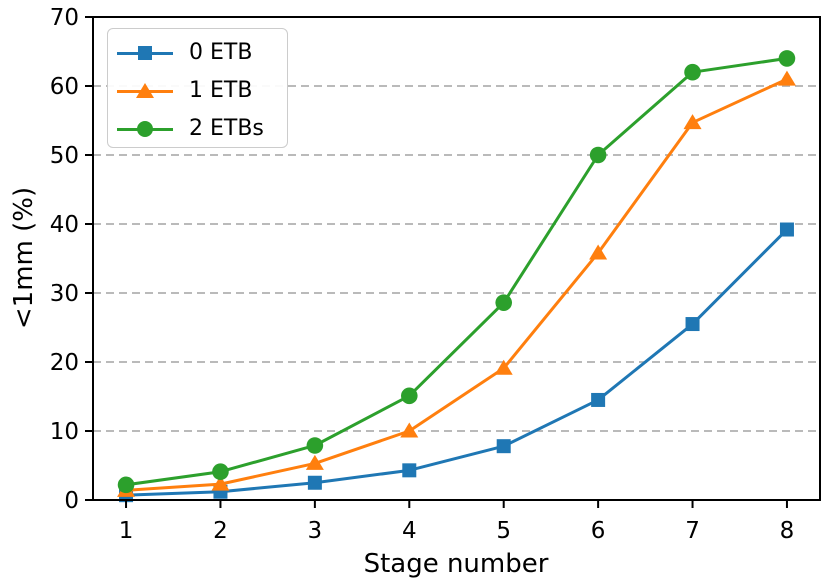 This screenshot has height=586, width=830. I want to click on x-tick-label-7: 7, so click(692, 531).